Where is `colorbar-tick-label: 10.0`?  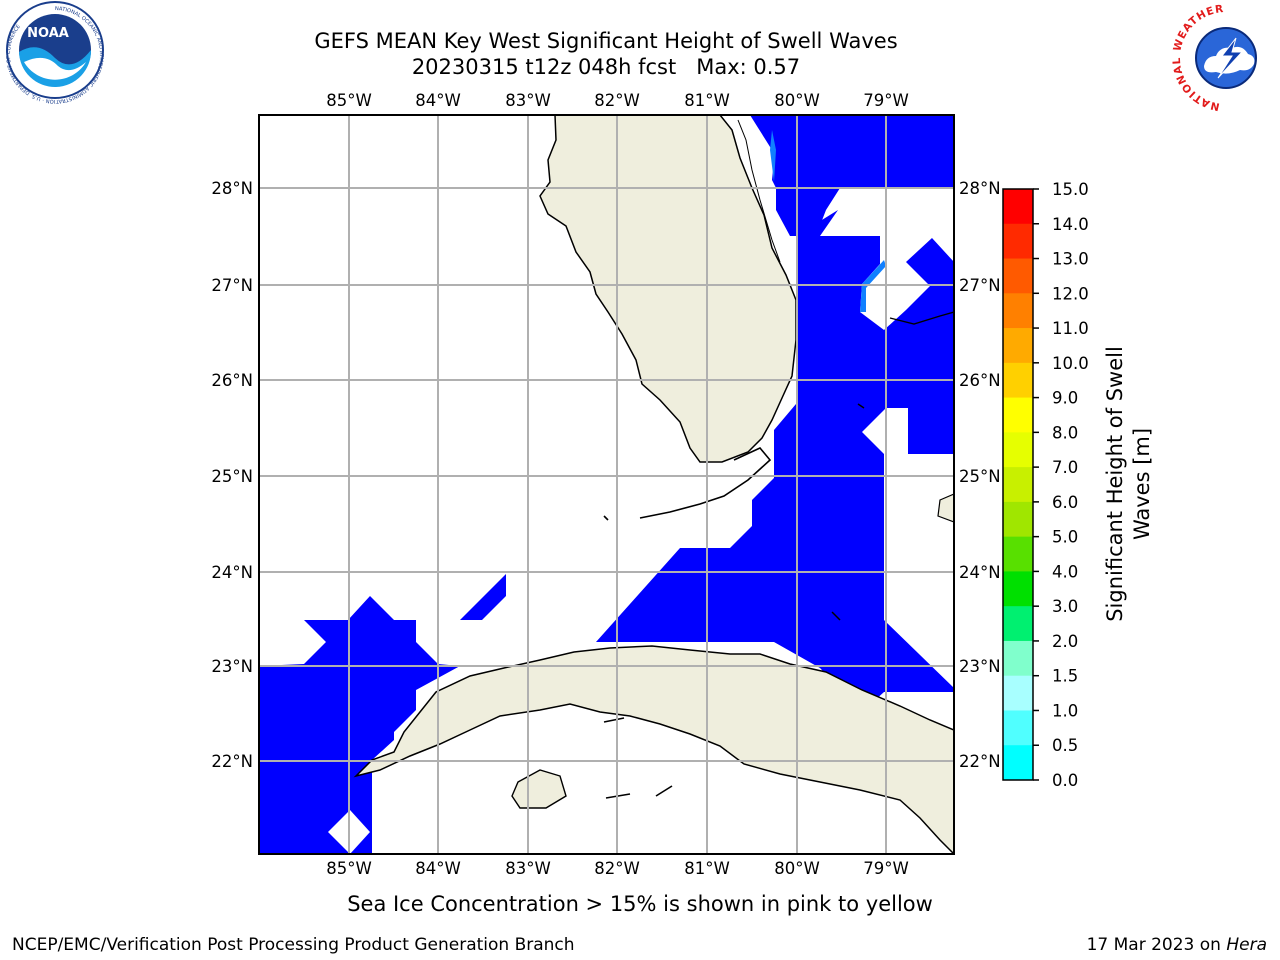
colorbar-tick-label: 10.0 is located at coordinates (1070, 363).